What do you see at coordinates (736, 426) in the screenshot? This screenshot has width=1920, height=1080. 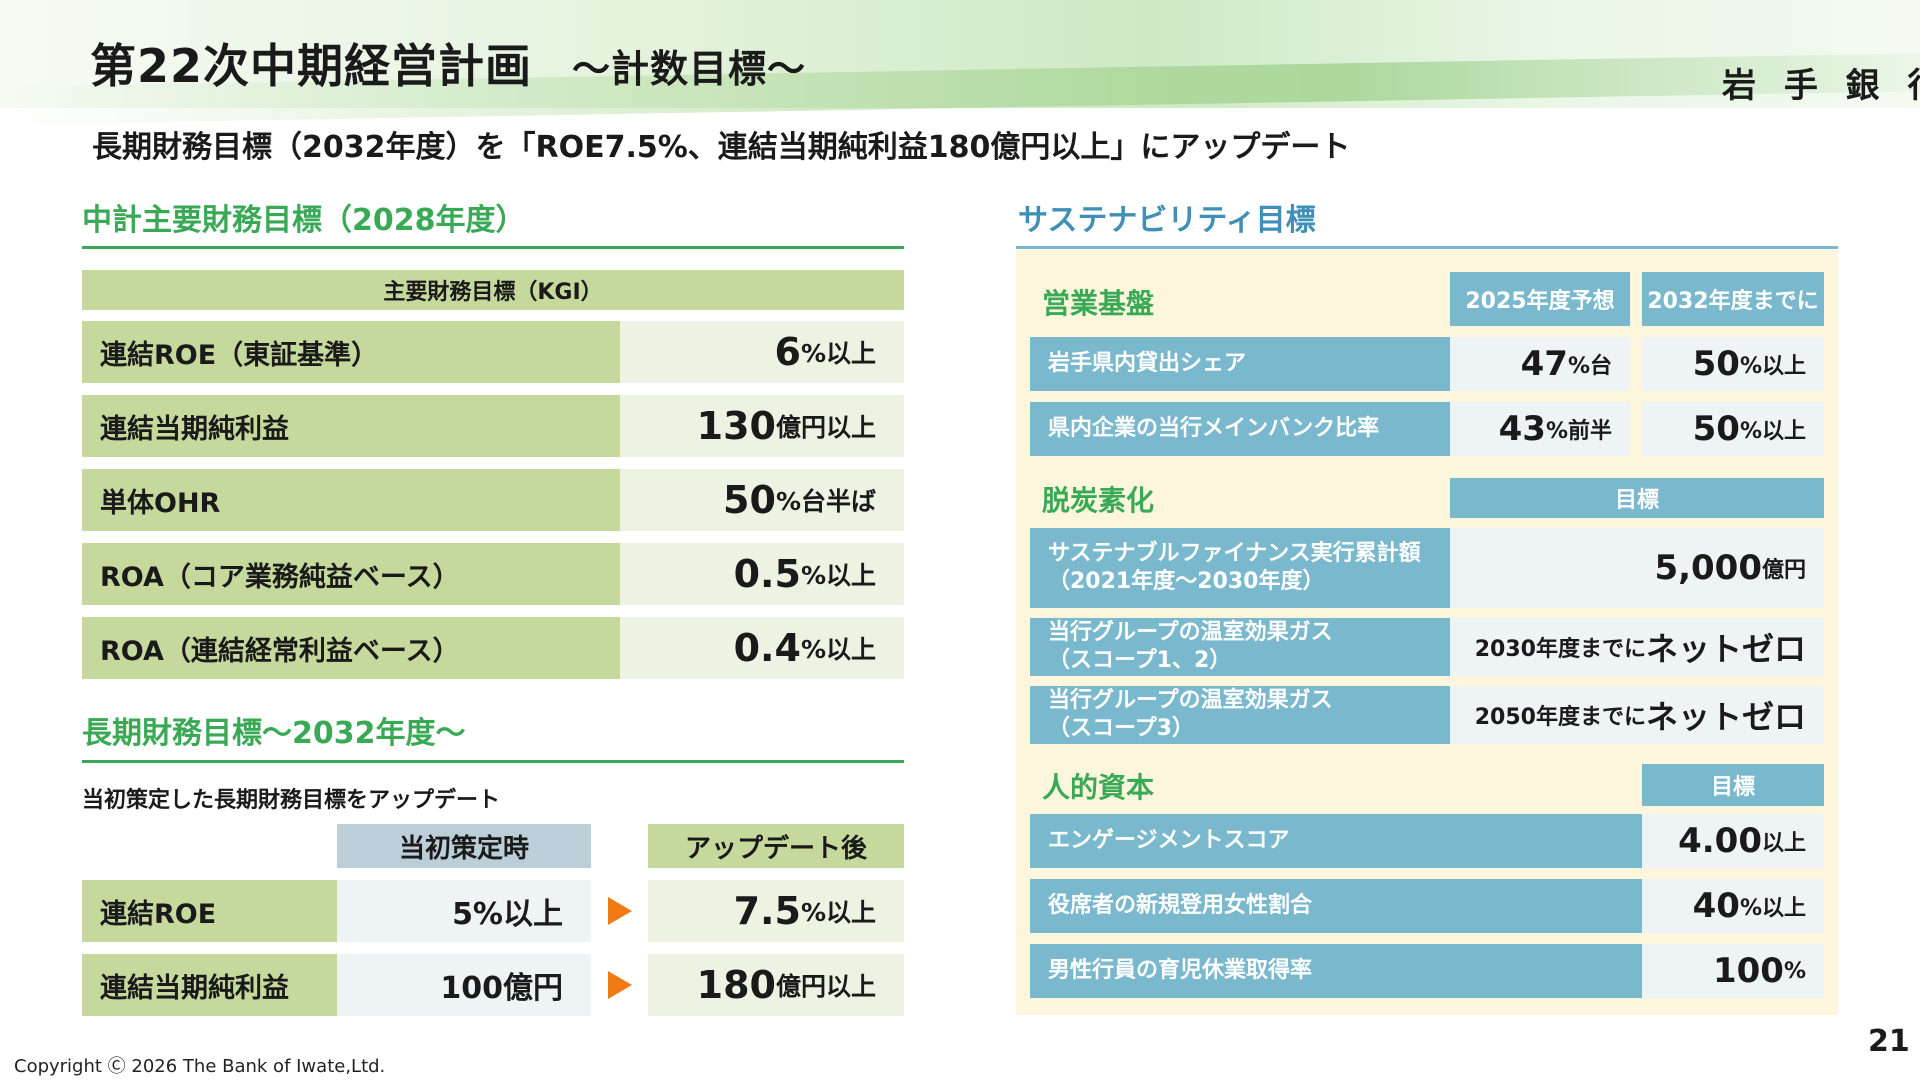 I see `kgi-value-number: 130` at bounding box center [736, 426].